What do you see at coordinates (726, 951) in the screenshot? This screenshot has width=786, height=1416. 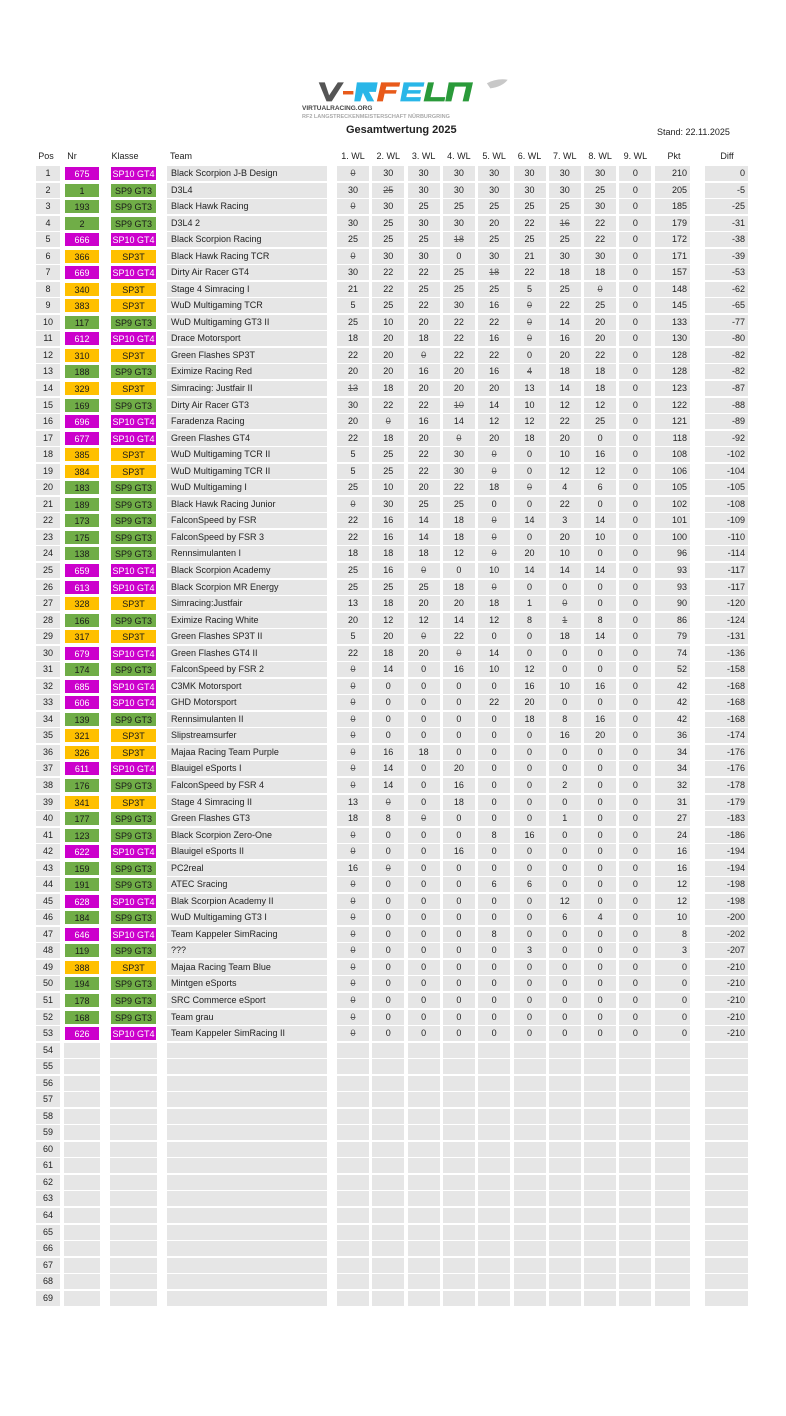 I see `points-diff: -207` at bounding box center [726, 951].